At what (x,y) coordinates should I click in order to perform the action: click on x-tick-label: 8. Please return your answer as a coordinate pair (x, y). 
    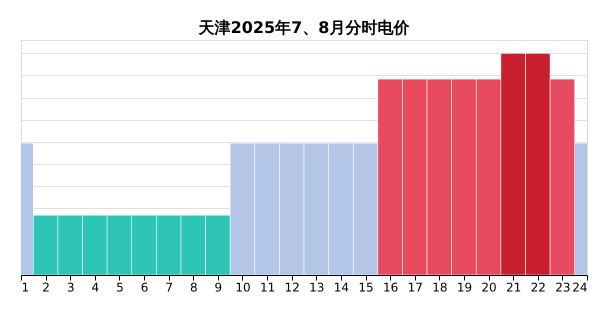
    Looking at the image, I should click on (194, 287).